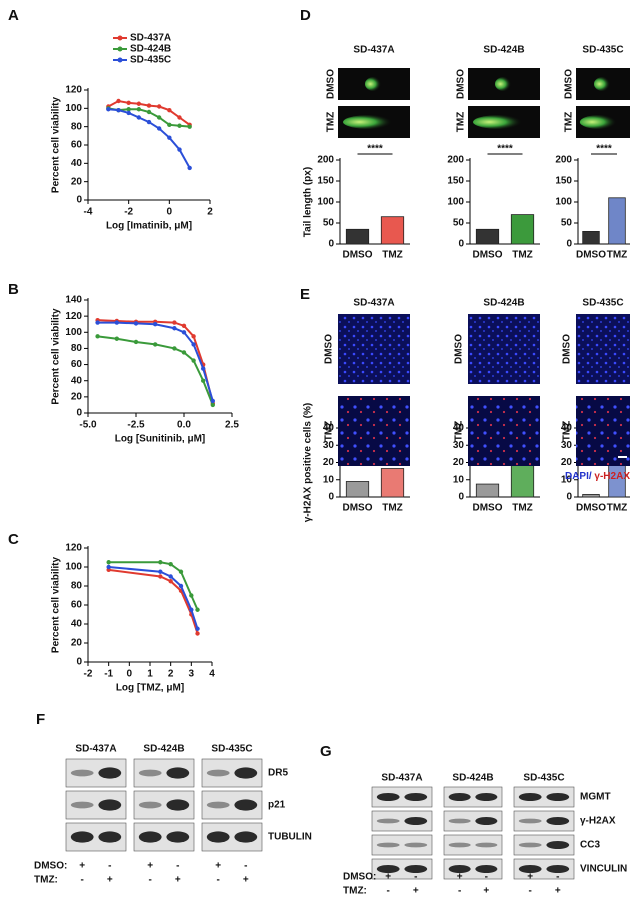  Describe the element at coordinates (56, 356) in the screenshot. I see `y-axis-label: Percent cell viability` at that location.